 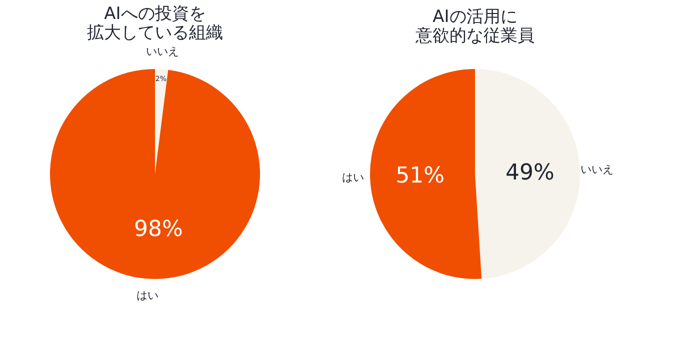 I want to click on data-label: 51%, so click(x=420, y=176).